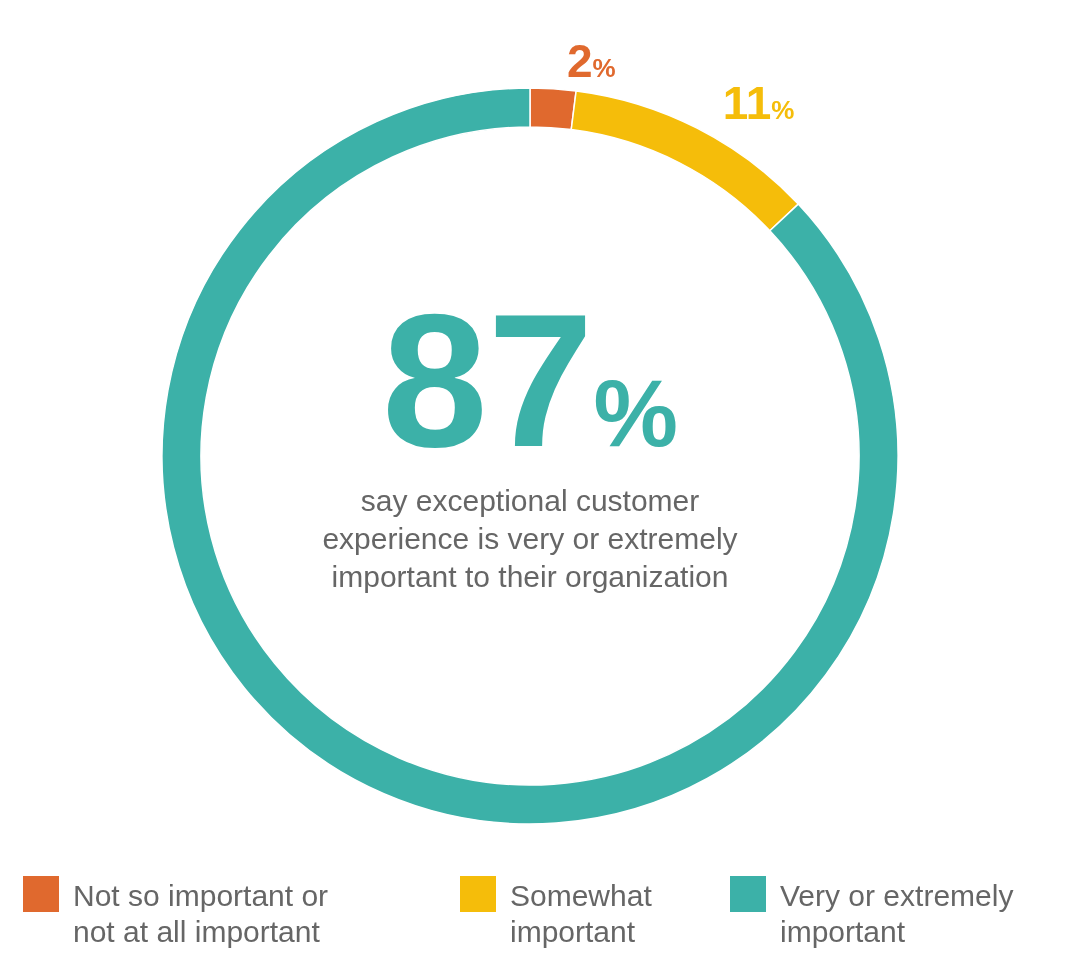 The height and width of the screenshot is (972, 1086). Describe the element at coordinates (758, 103) in the screenshot. I see `data-label: 11%` at that location.